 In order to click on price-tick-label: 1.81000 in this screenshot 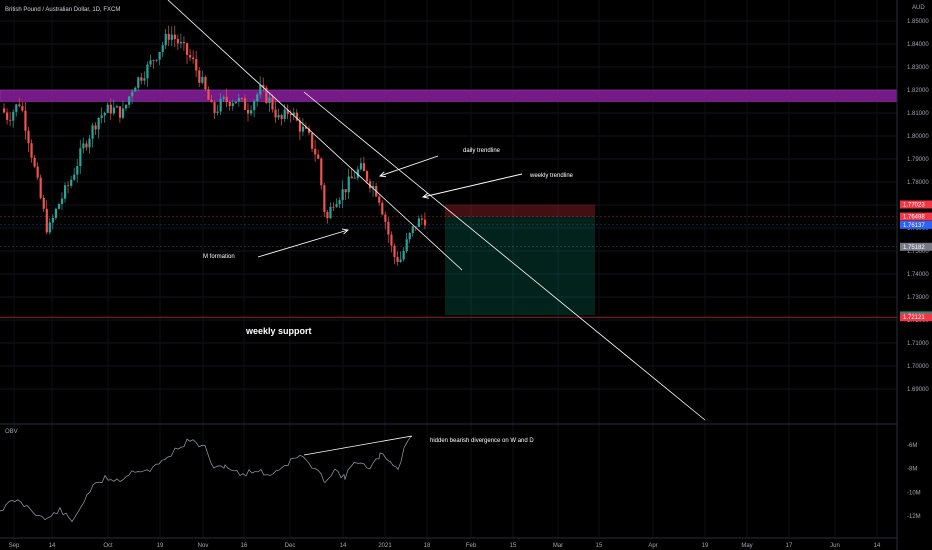, I will do `click(918, 114)`.